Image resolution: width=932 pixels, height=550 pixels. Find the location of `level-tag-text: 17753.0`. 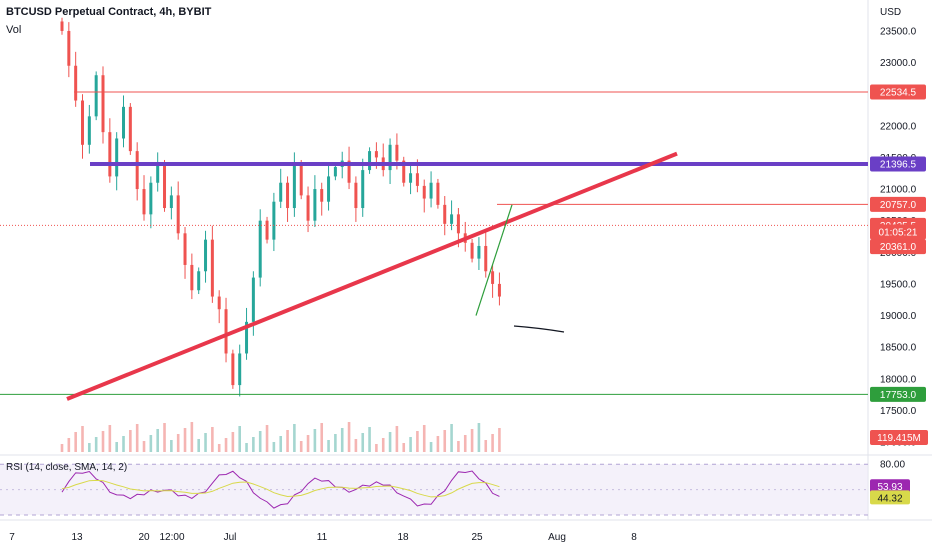

level-tag-text: 17753.0 is located at coordinates (898, 395).